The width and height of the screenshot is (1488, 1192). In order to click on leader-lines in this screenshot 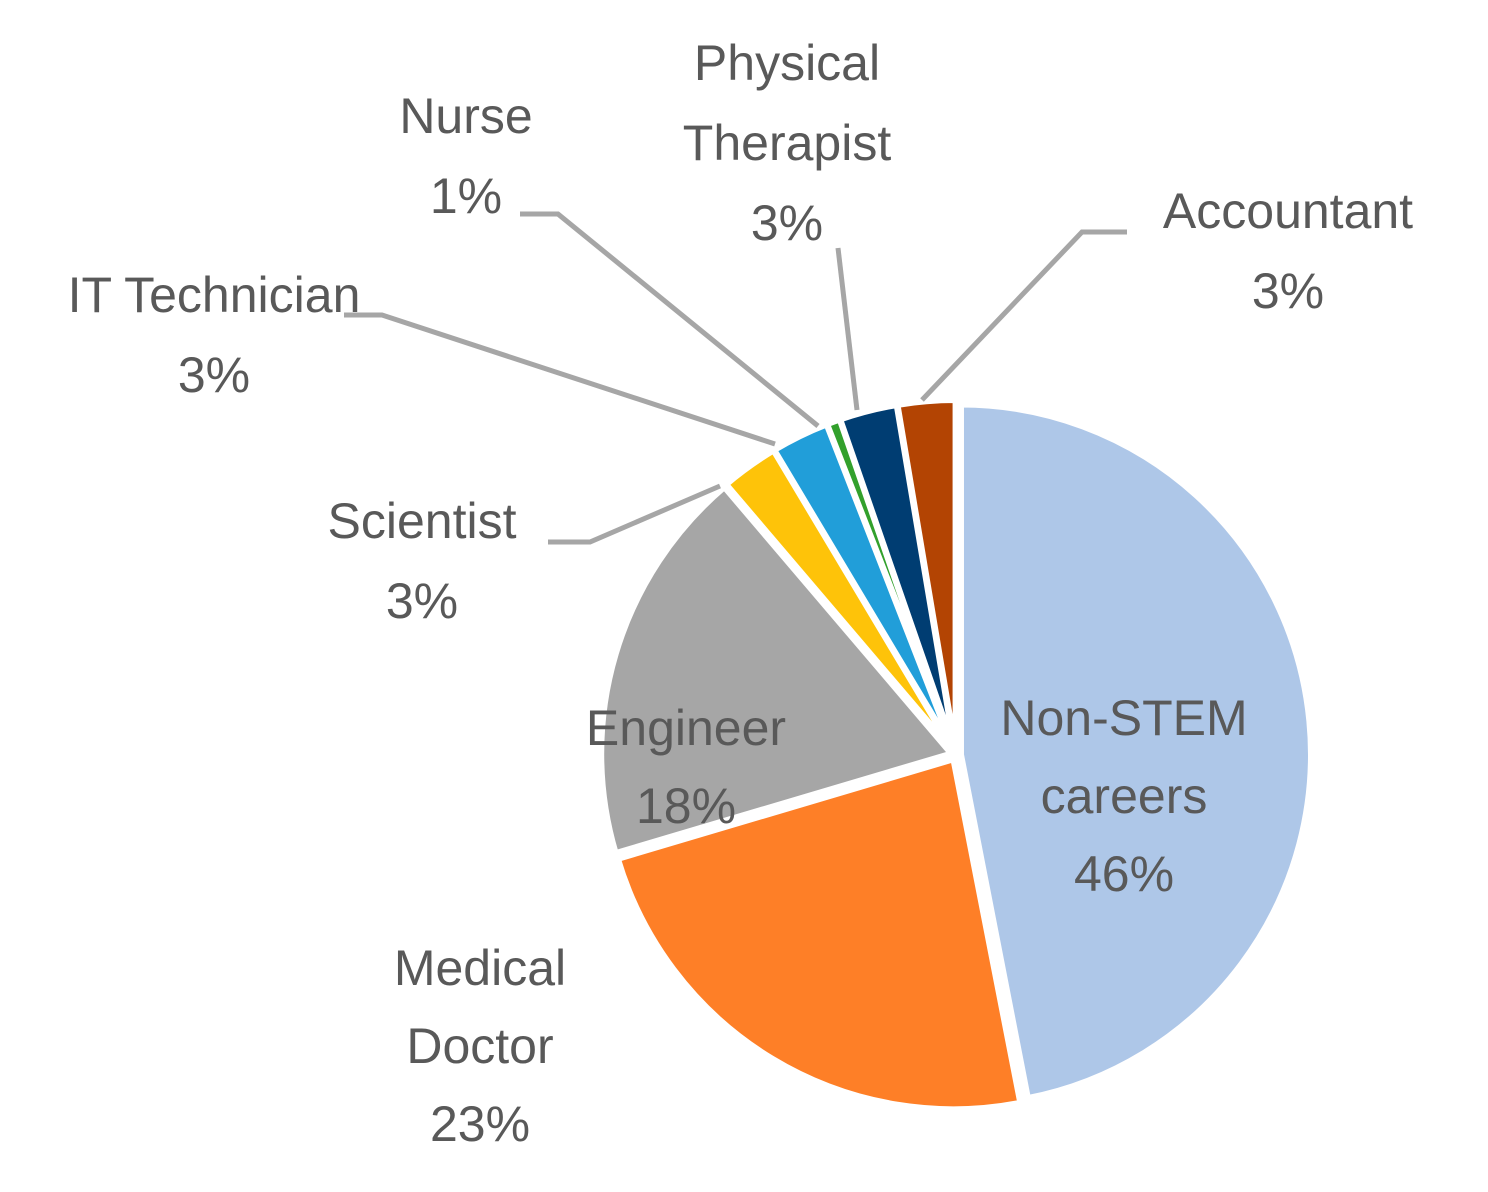, I will do `click(735, 378)`.